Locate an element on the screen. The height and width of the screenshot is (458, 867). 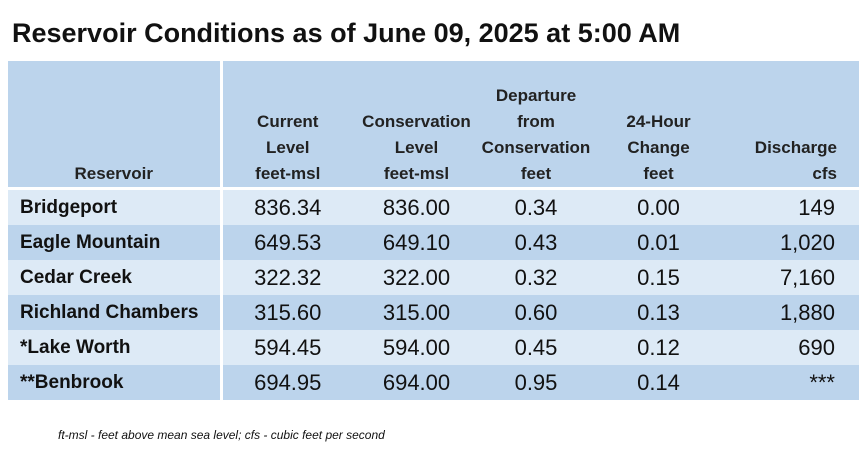
header-24-hour-change: 24-Hour Change feet is located at coordinates (658, 124).